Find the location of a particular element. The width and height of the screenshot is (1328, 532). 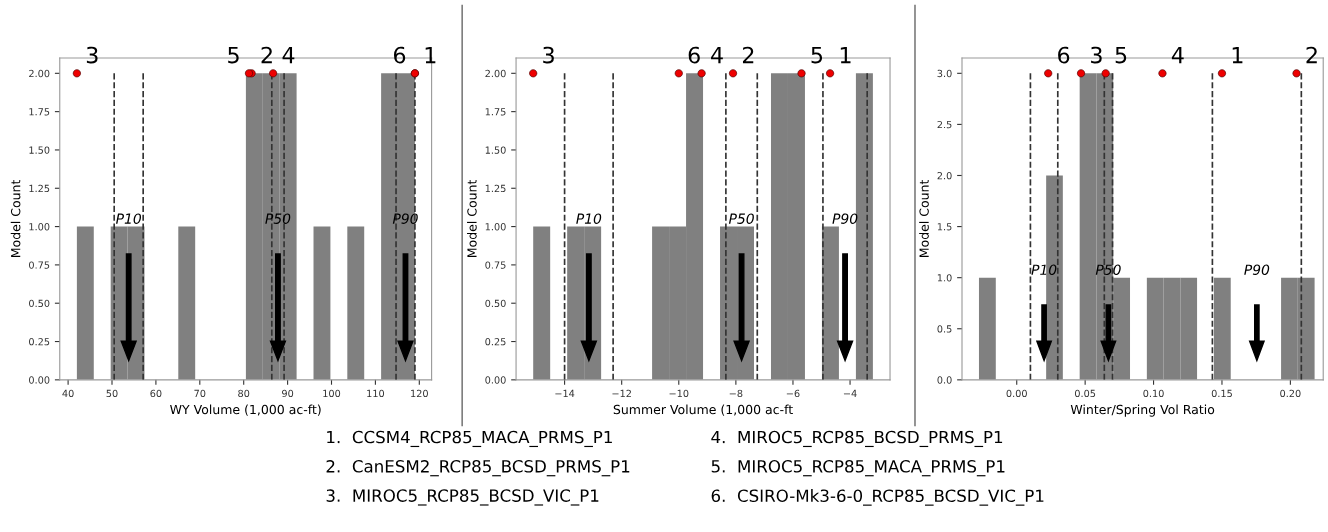

x-tick-label: −14 is located at coordinates (565, 393).